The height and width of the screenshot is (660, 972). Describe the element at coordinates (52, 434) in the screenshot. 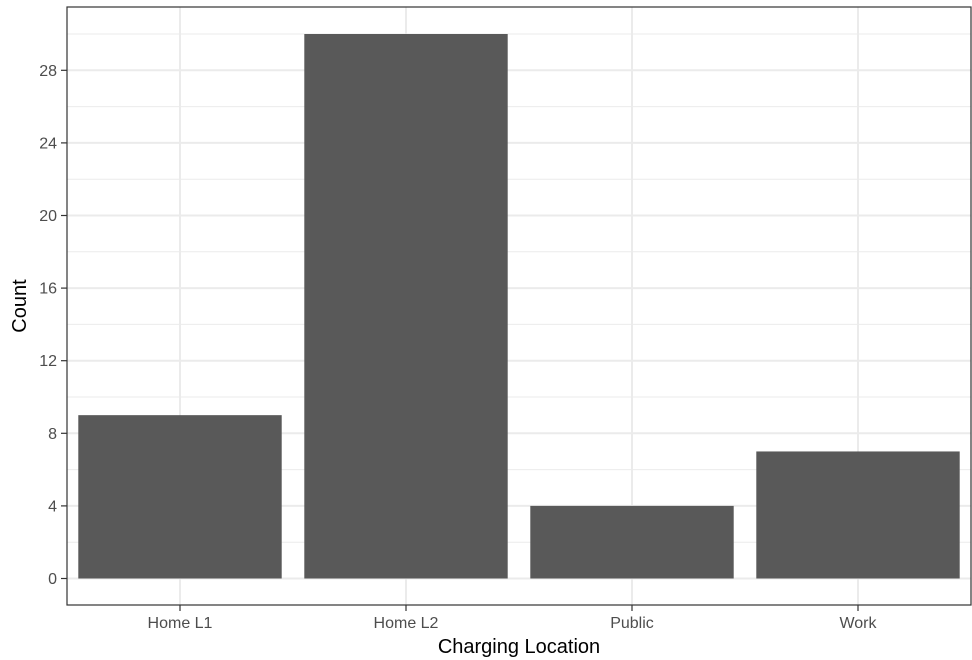

I see `y-tick-label: 8` at that location.